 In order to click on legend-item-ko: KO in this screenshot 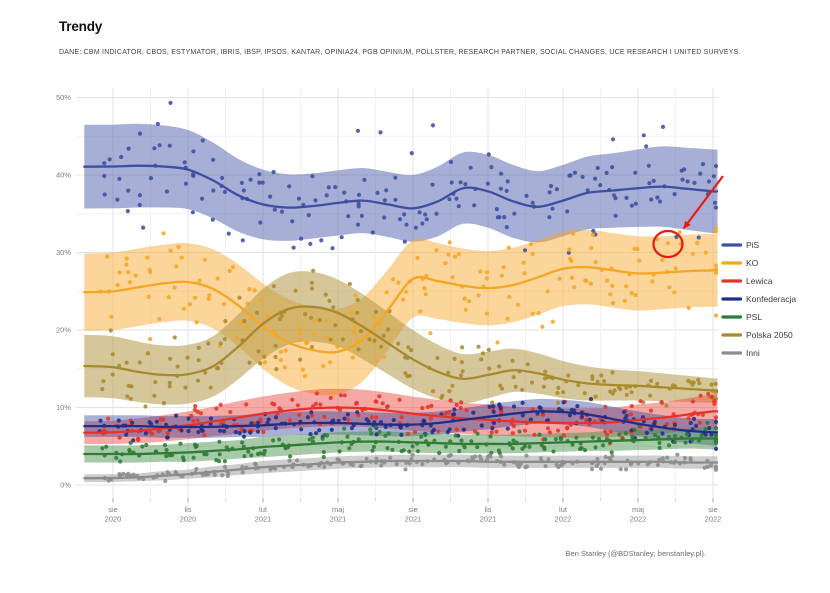, I will do `click(740, 263)`.